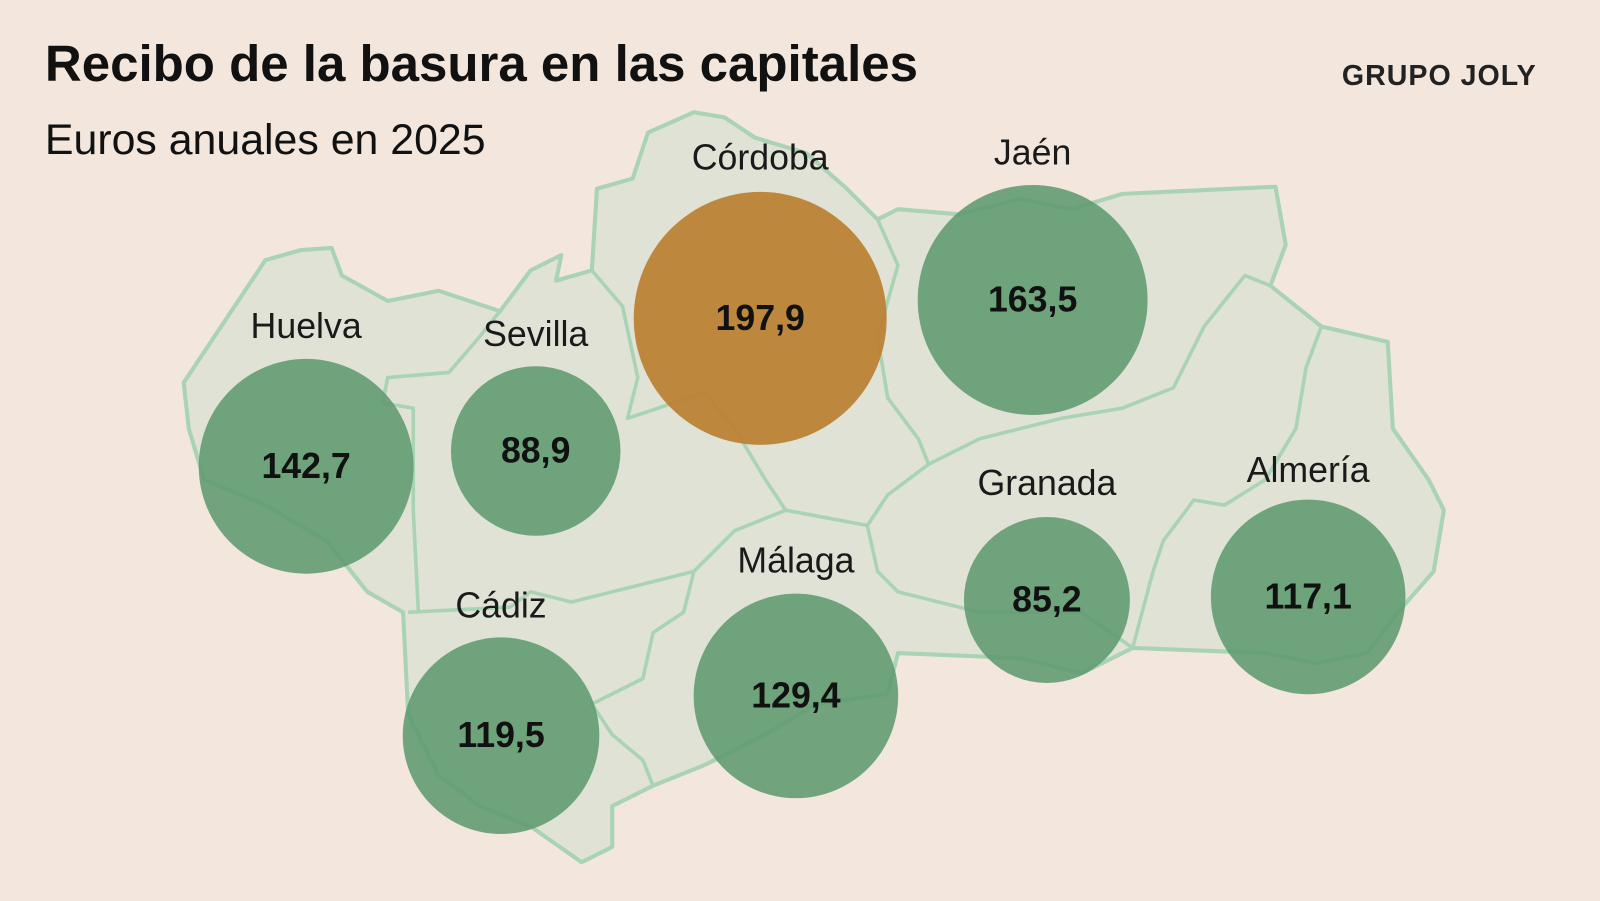 The height and width of the screenshot is (901, 1600). I want to click on subtitle: Euros anuales en 2025, so click(265, 140).